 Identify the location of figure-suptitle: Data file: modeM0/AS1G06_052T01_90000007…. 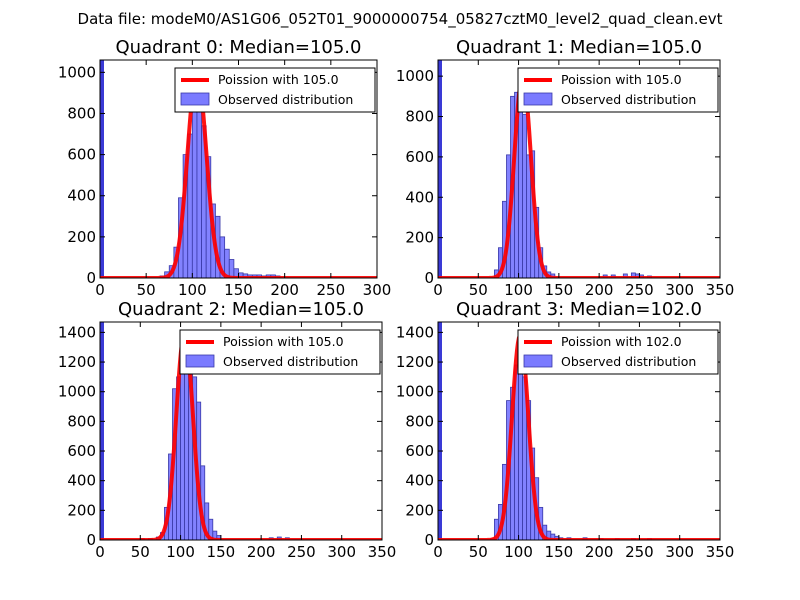
(400, 19).